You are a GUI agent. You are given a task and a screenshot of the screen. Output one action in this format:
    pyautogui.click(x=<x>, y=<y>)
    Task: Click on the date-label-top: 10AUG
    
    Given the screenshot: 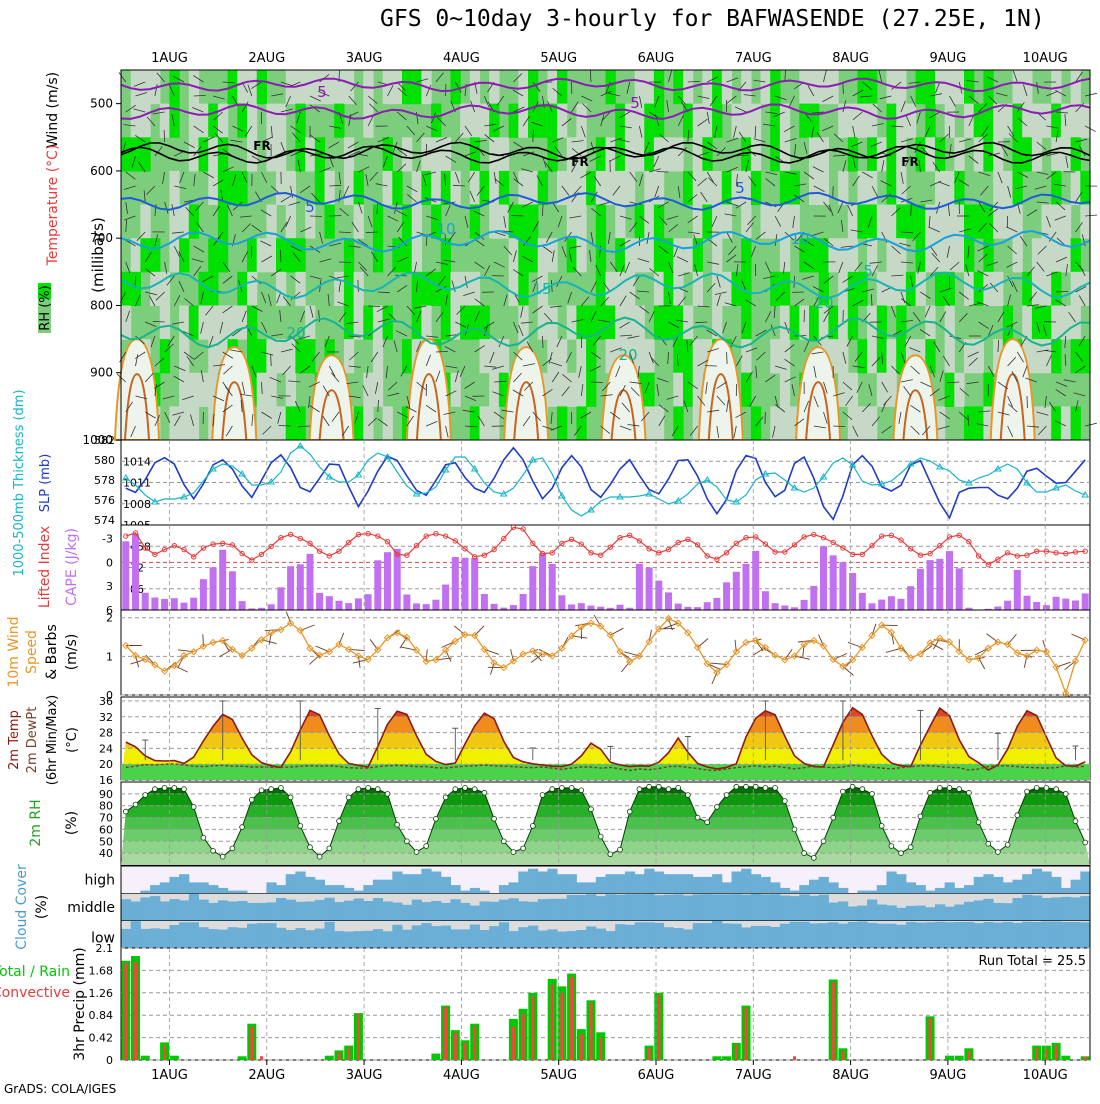 What is the action you would take?
    pyautogui.click(x=1045, y=58)
    